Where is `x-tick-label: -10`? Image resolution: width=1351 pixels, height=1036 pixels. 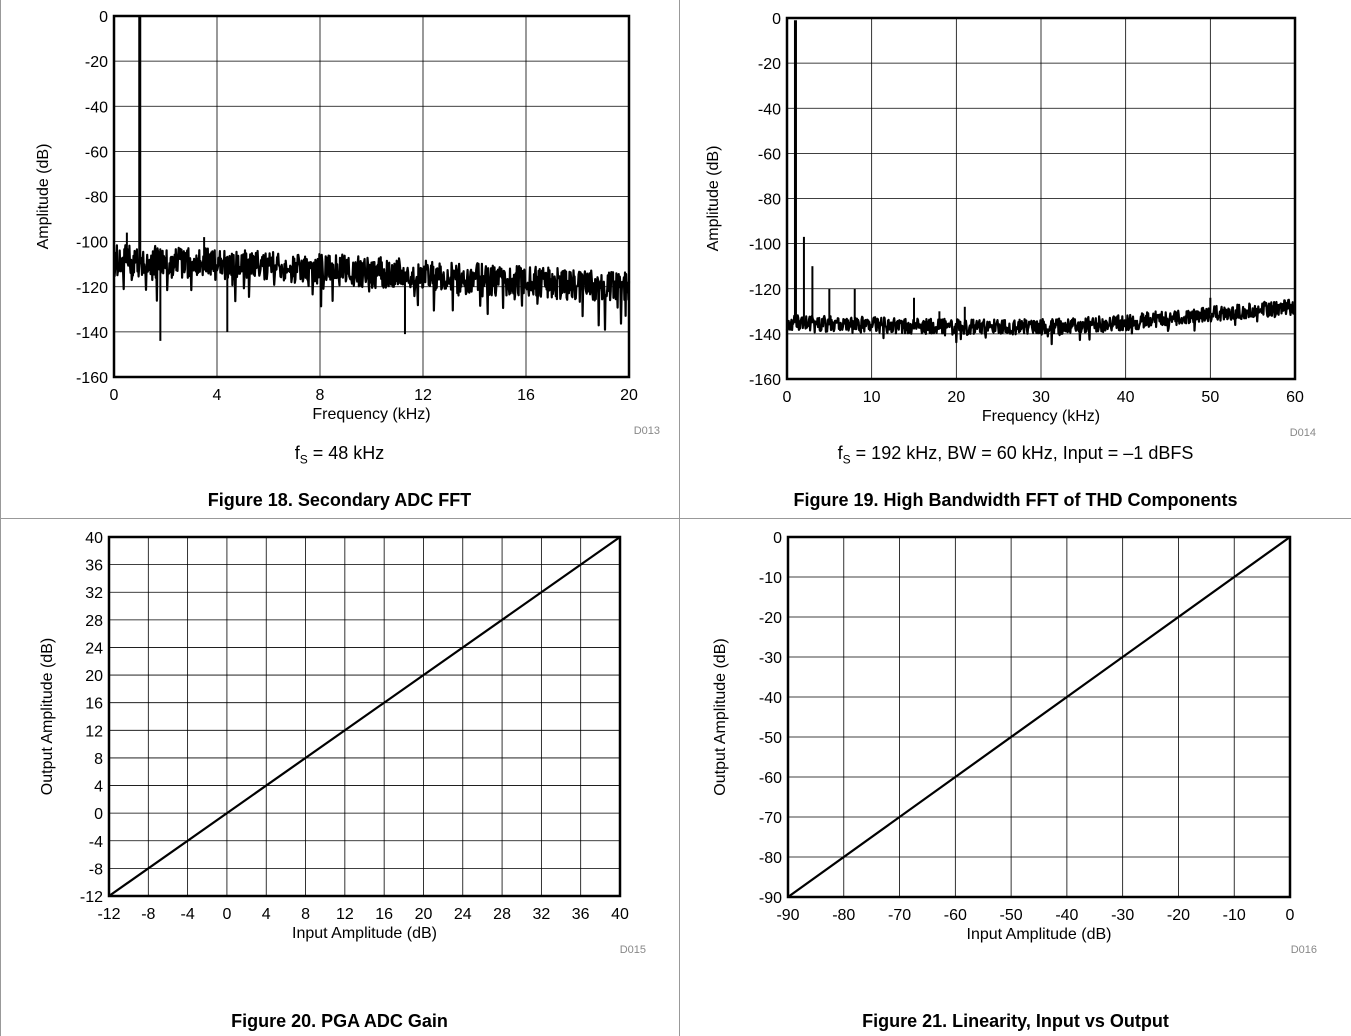
x-tick-label: -10 is located at coordinates (1234, 915).